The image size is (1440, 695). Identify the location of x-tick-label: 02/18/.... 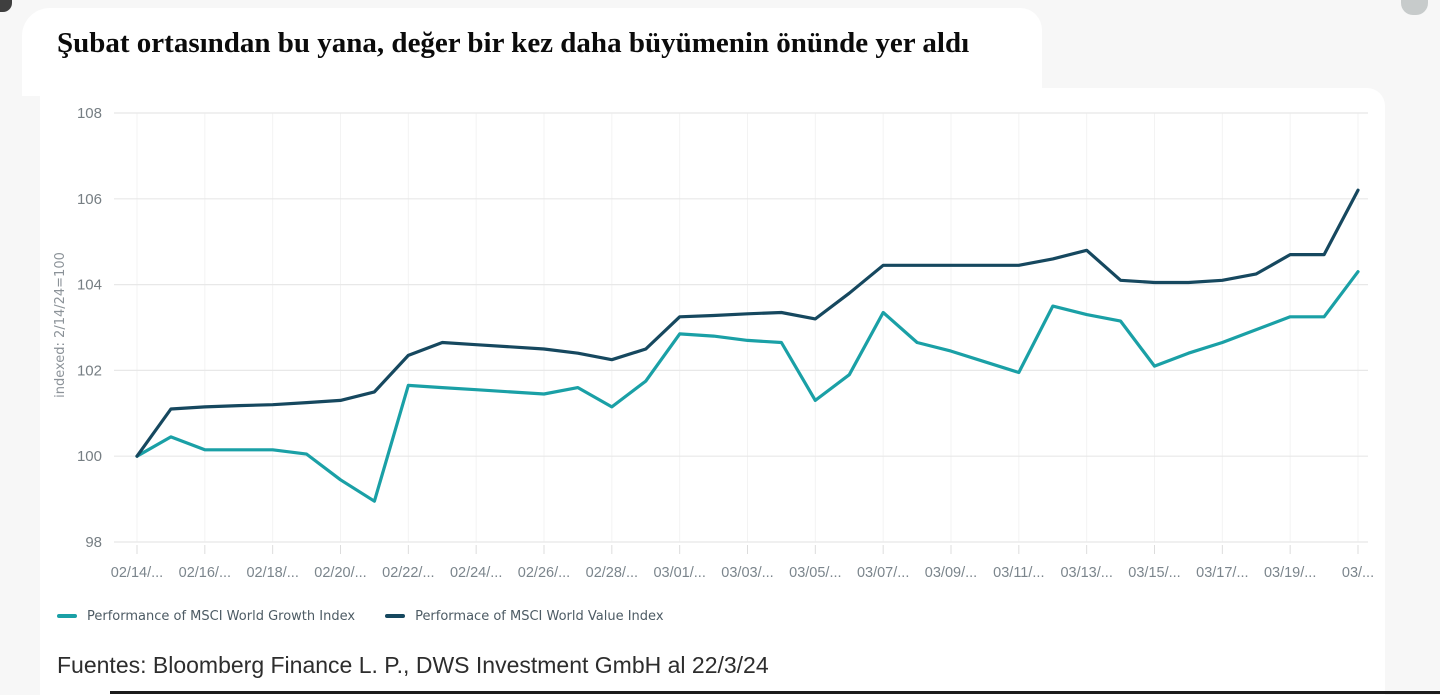
(272, 573).